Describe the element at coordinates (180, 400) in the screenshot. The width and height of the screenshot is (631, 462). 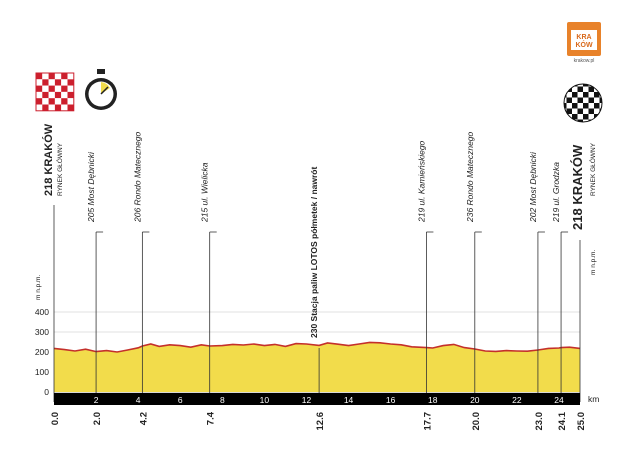
I see `x-tick-label: 6` at that location.